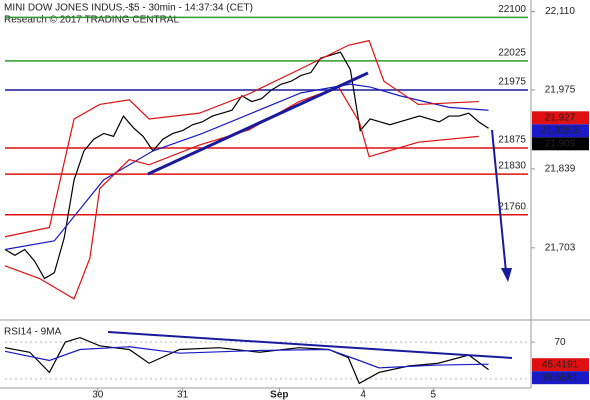 The image size is (590, 400). Describe the element at coordinates (560, 169) in the screenshot. I see `y-tick-label: 21,839` at that location.